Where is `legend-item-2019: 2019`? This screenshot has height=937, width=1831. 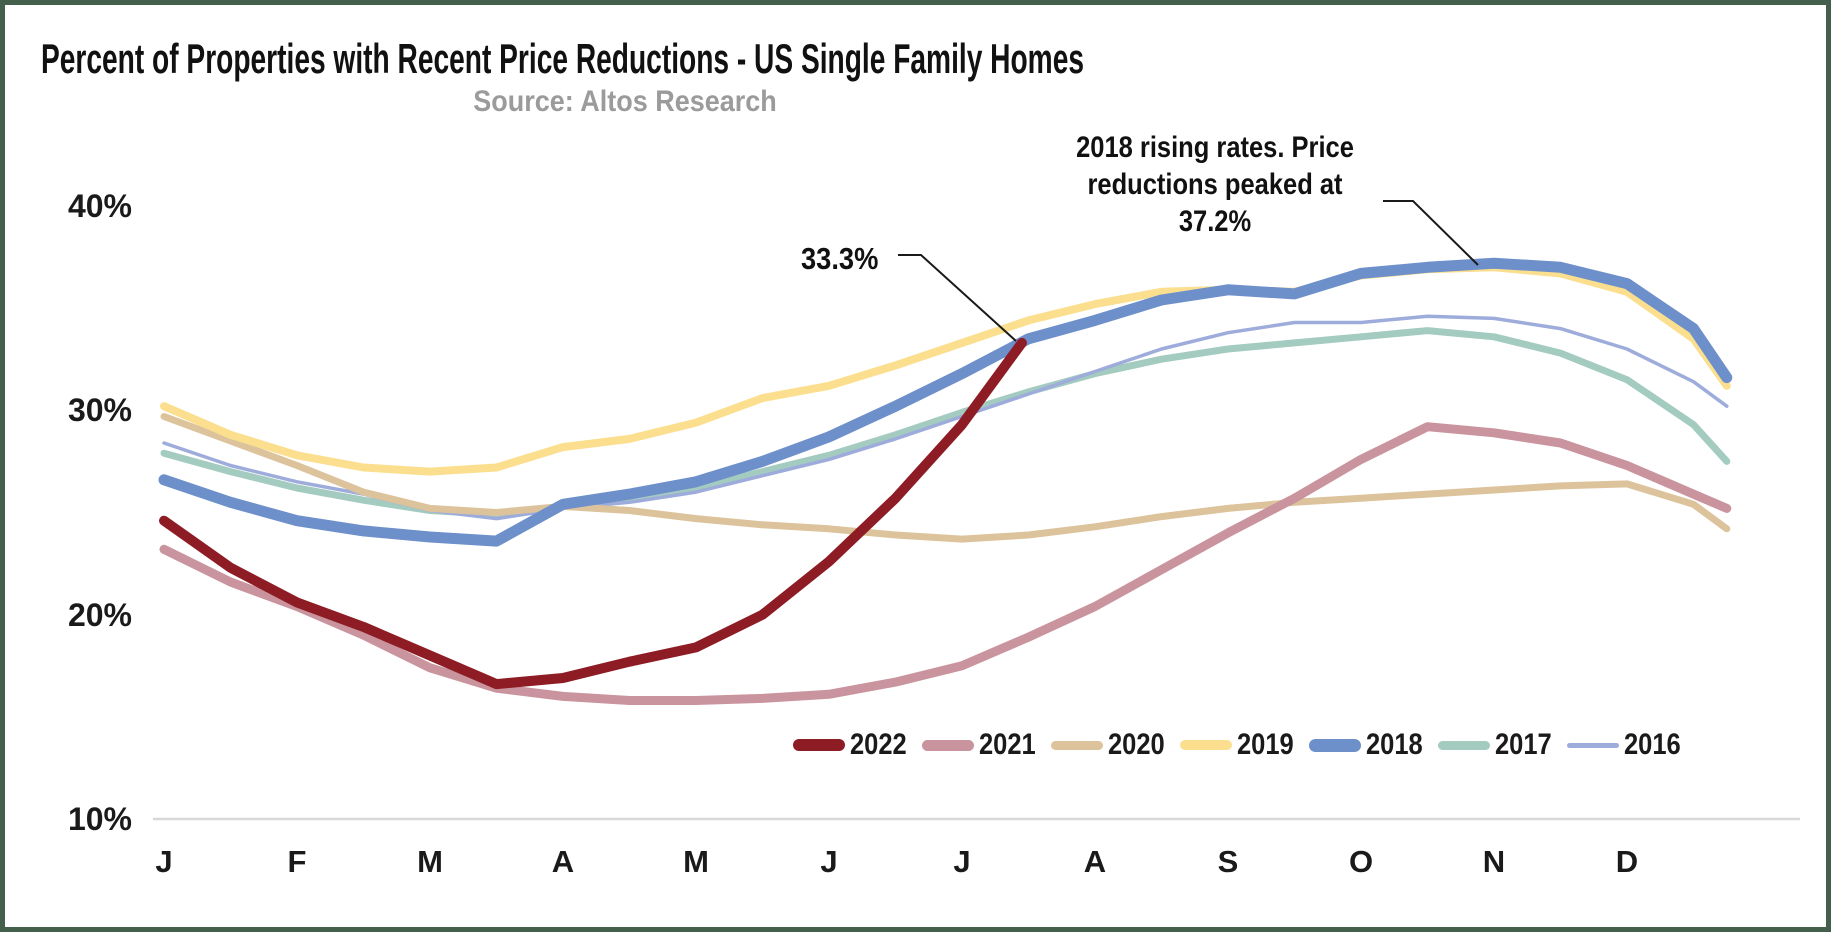
legend-item-2019: 2019 is located at coordinates (1244, 744).